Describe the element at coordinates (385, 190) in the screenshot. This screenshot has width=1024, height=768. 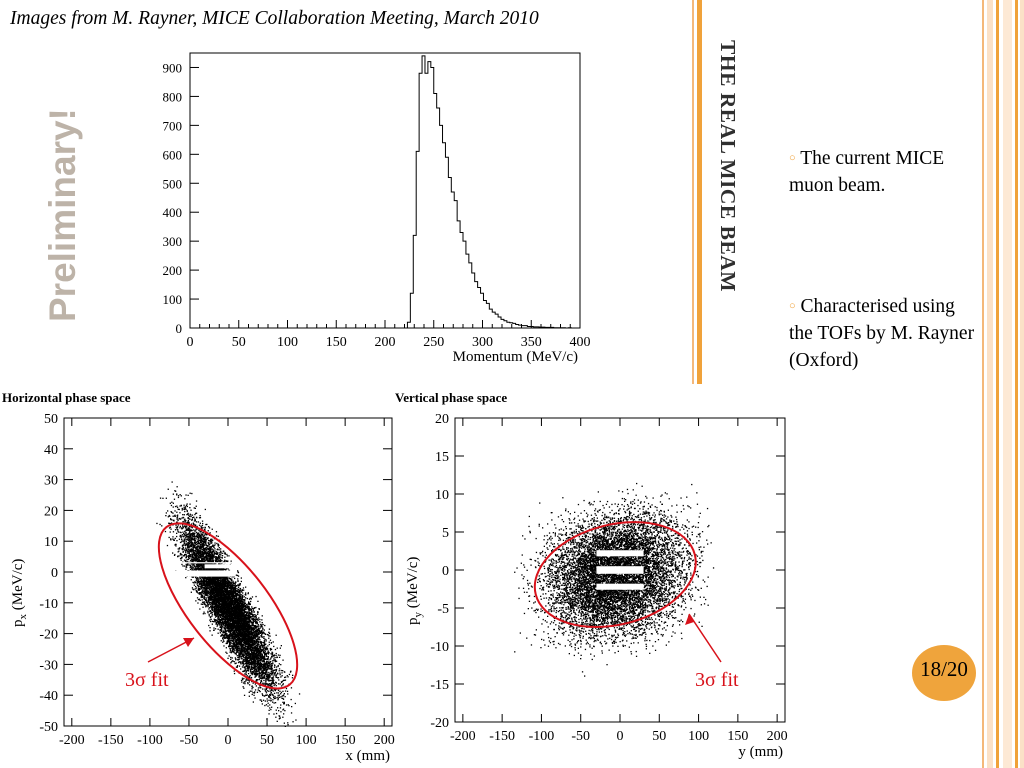
I see `plot-frame` at that location.